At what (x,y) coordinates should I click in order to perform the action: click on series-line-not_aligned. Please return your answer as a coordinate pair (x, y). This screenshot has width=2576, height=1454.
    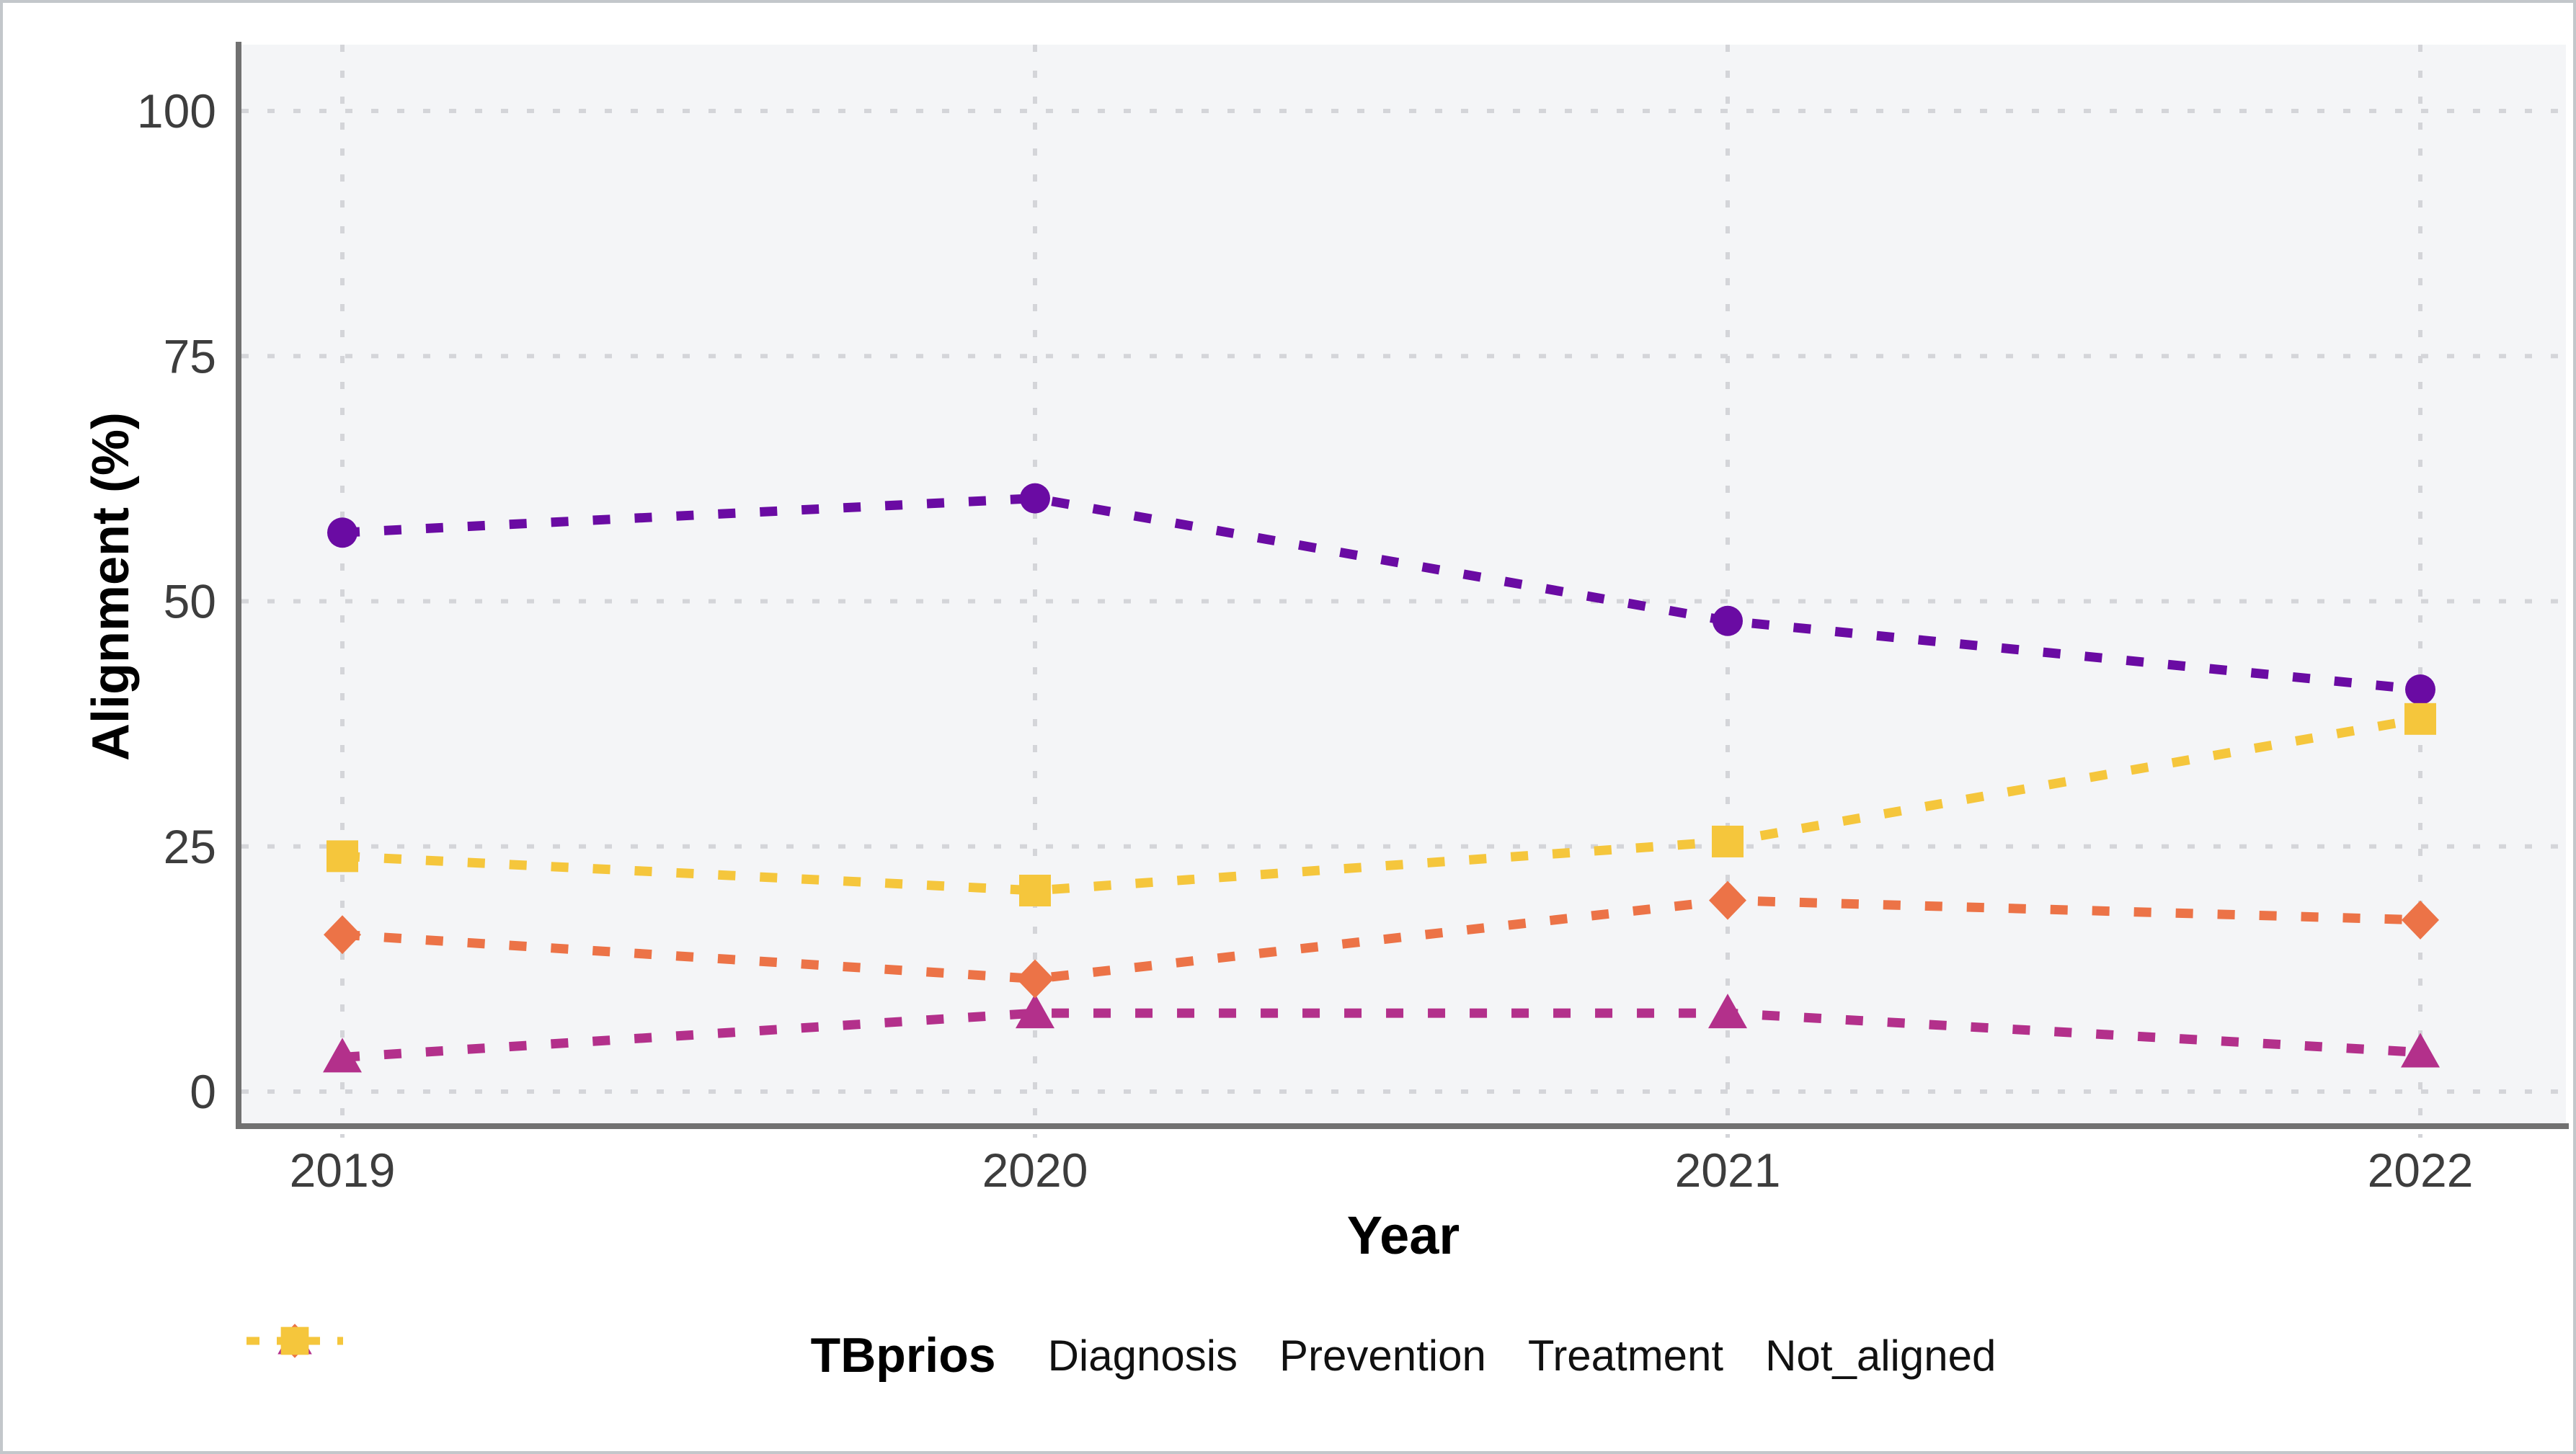
    Looking at the image, I should click on (1382, 805).